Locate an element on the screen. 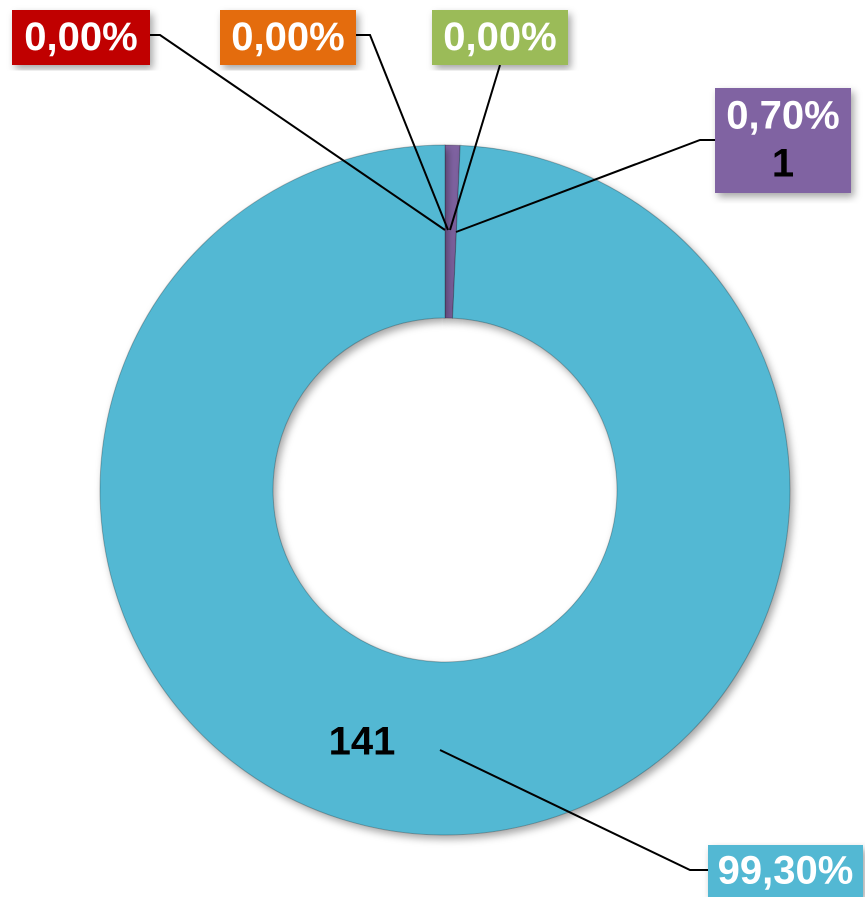  count-label: 141 is located at coordinates (362, 742).